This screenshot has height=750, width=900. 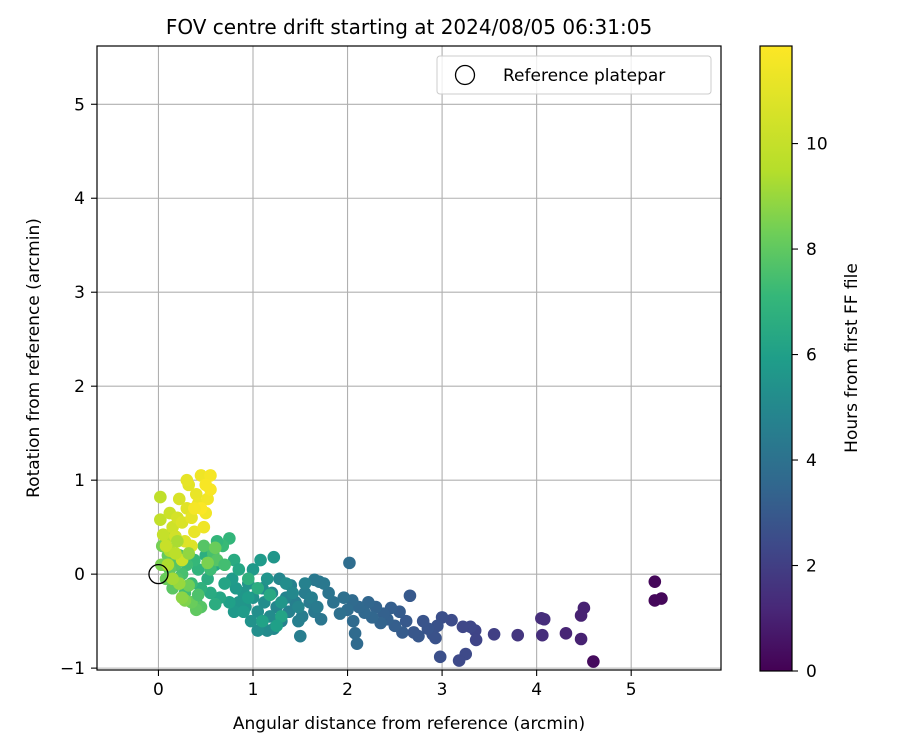 I want to click on legend: Reference platepar, so click(x=574, y=75).